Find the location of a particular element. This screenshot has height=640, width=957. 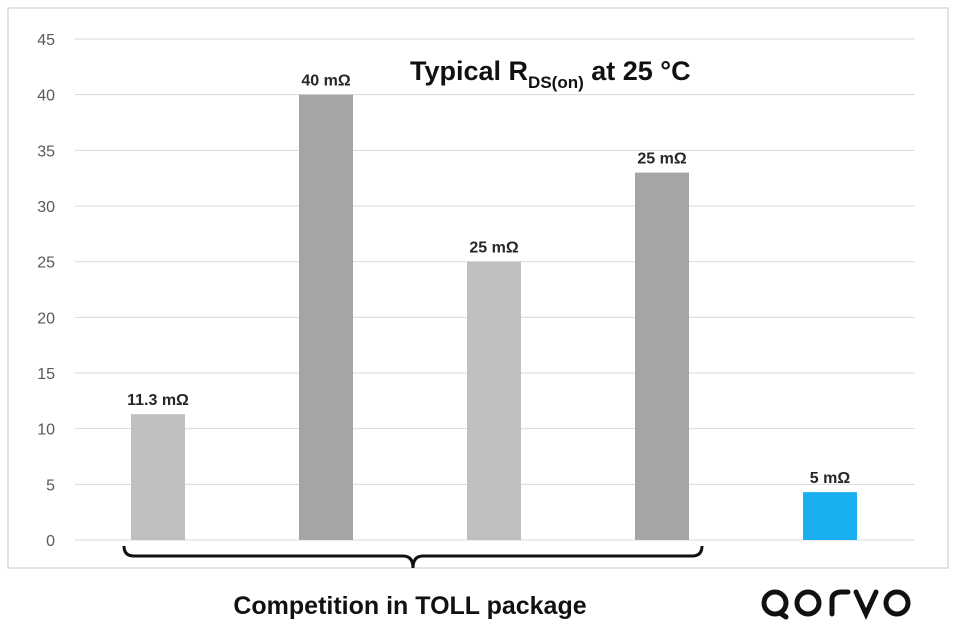

y-tick-label: 0 is located at coordinates (50, 541).